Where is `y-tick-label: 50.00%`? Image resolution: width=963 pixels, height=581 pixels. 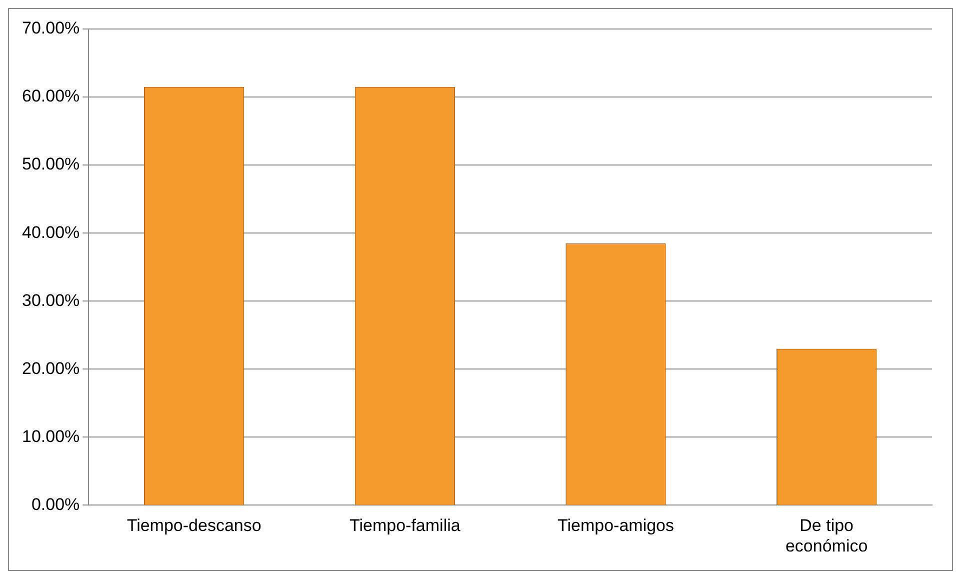
y-tick-label: 50.00% is located at coordinates (51, 164).